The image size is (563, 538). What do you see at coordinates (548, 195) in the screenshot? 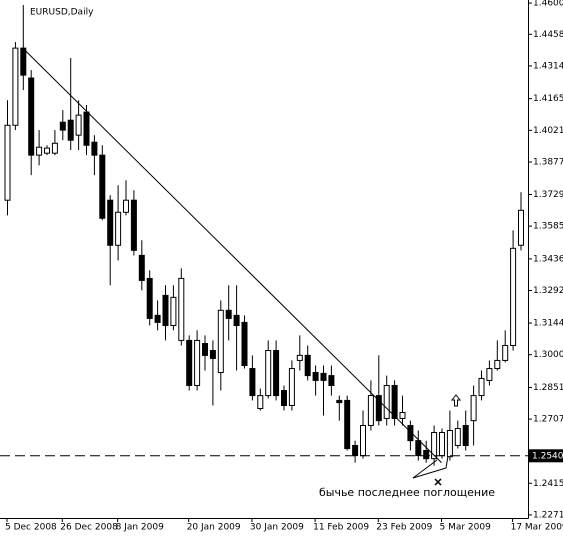
I see `y-tick-label: 1.3729` at bounding box center [548, 195].